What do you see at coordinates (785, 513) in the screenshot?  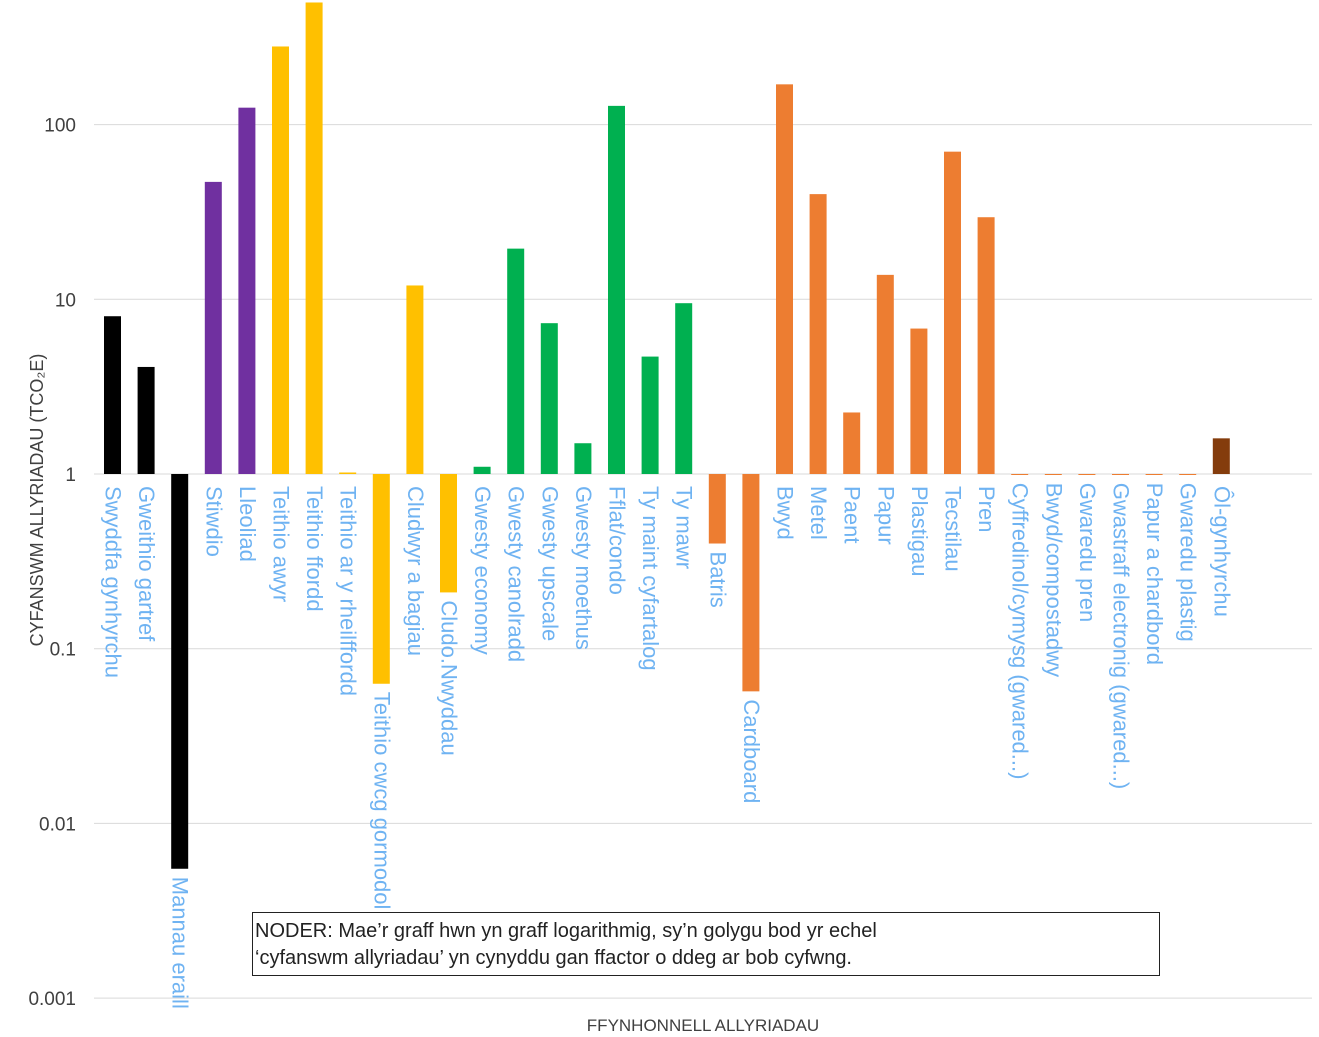 I see `category-label: Bwyd` at bounding box center [785, 513].